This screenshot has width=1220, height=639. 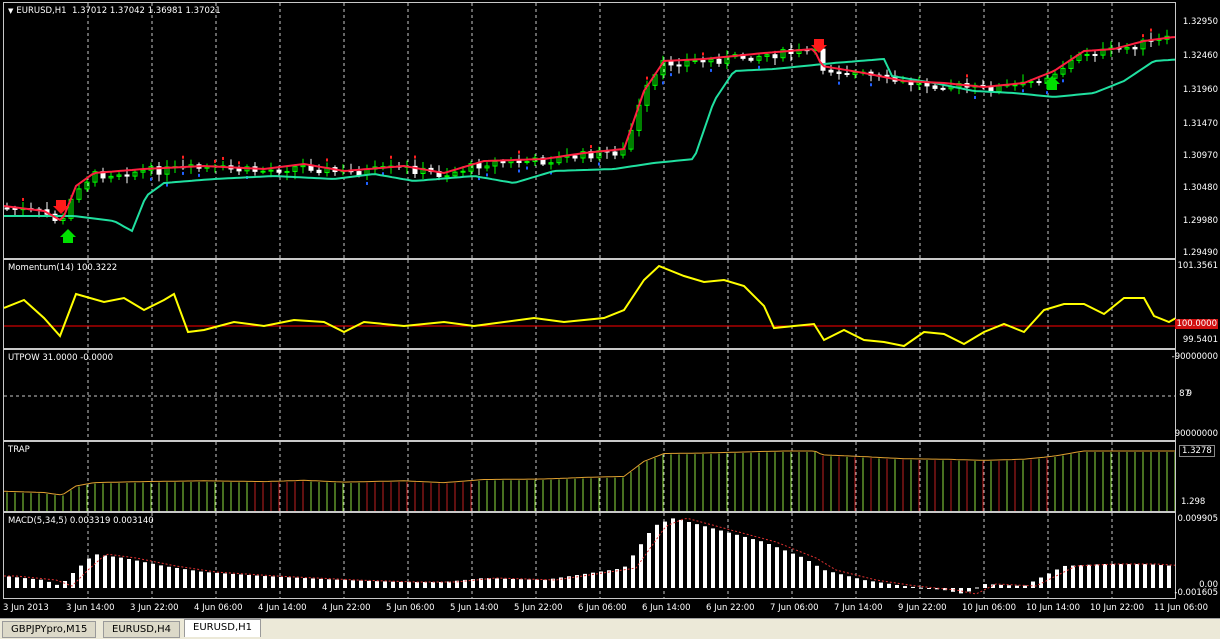 I want to click on macd-canvas, so click(x=589, y=555).